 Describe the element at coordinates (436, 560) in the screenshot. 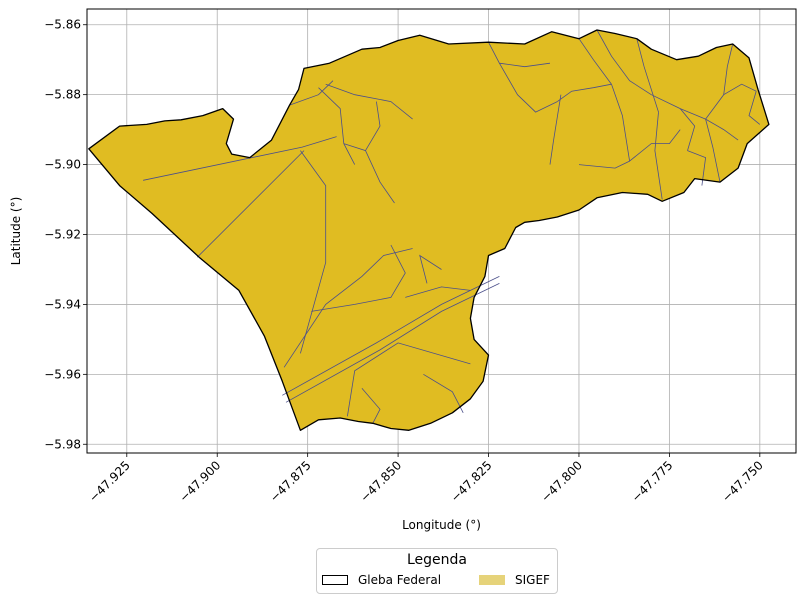

I see `legend-title: Legenda` at that location.